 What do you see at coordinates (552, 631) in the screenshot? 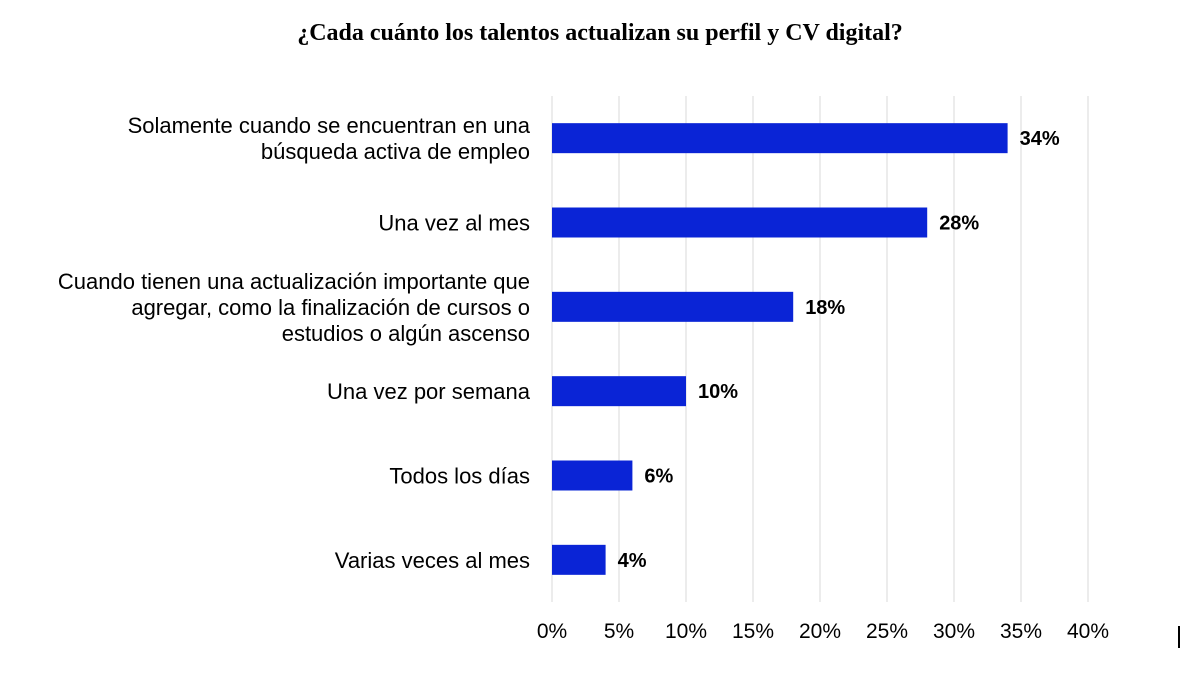
I see `x-tick-label-0: 0%` at bounding box center [552, 631].